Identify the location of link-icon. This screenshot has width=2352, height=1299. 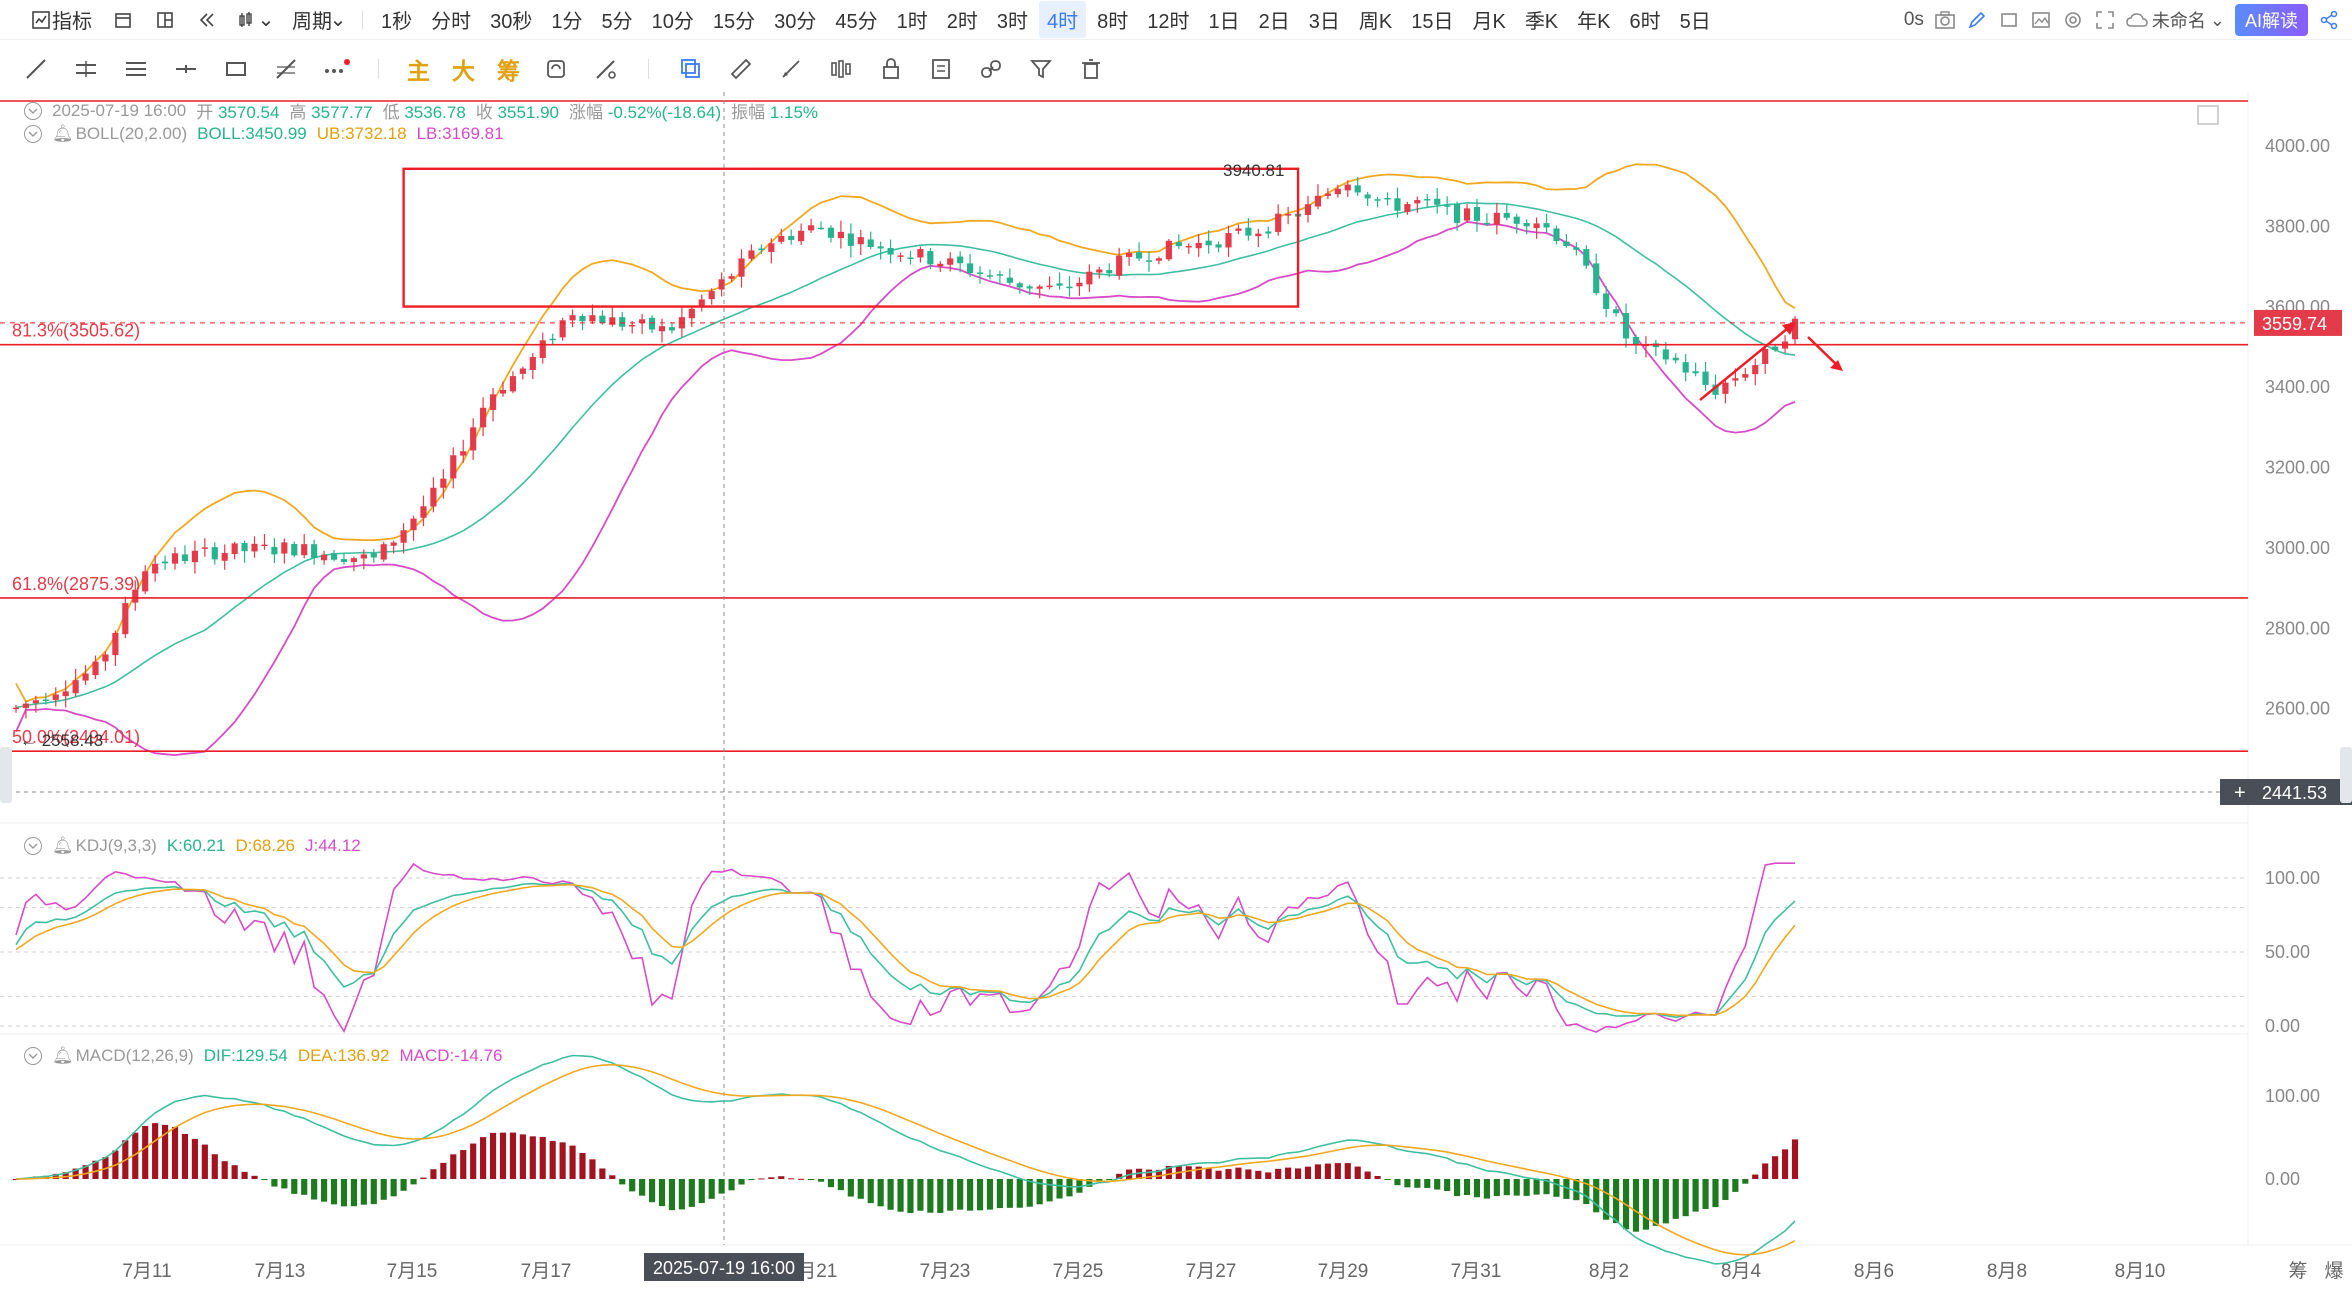
(991, 69).